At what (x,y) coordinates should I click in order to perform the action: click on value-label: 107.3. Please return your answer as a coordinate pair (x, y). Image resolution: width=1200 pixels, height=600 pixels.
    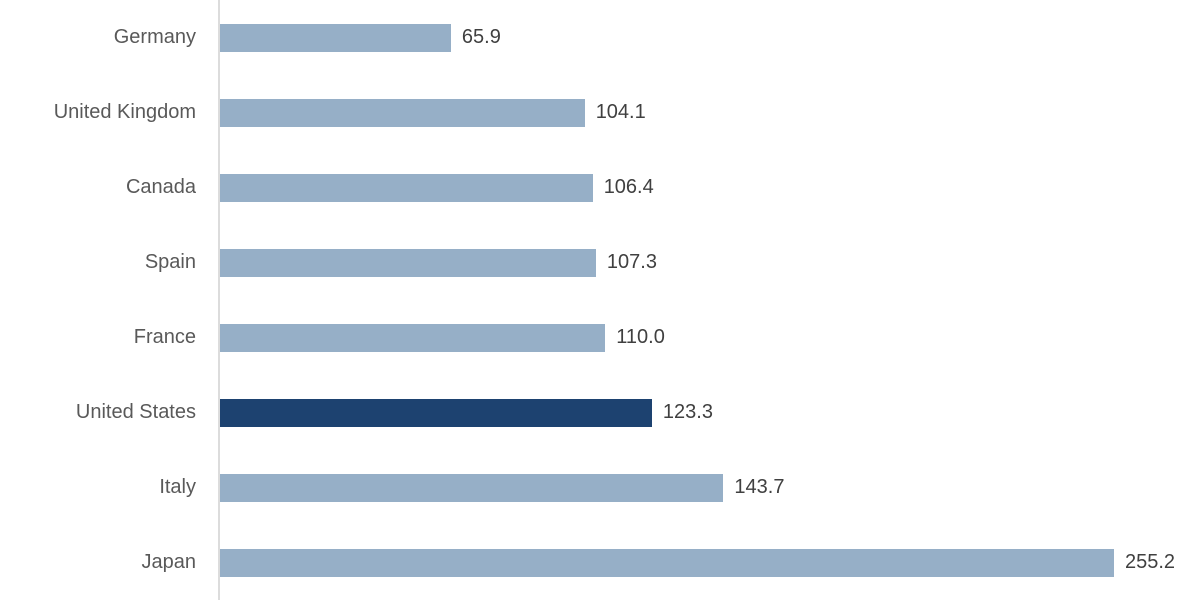
    Looking at the image, I should click on (631, 262).